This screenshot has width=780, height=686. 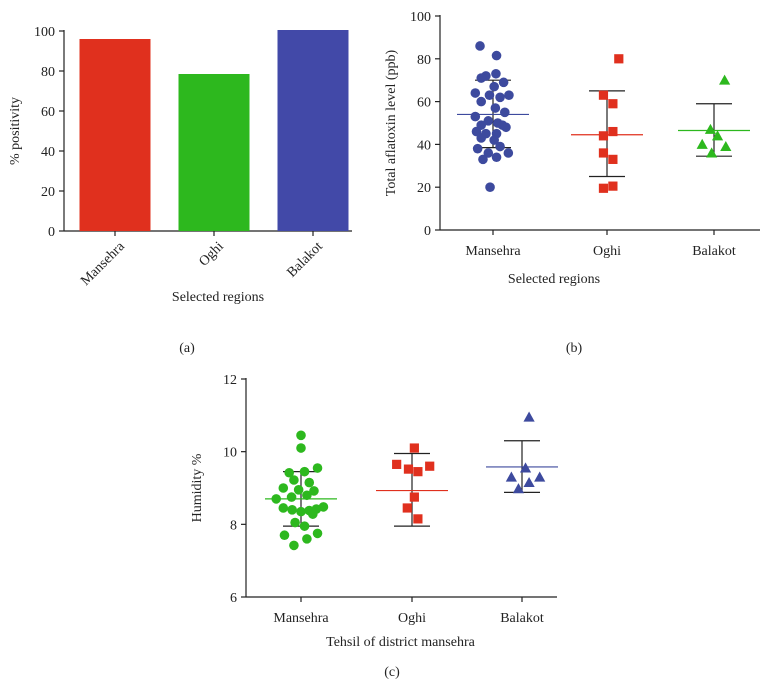 What do you see at coordinates (420, 17) in the screenshot?
I see `y-tick-label-b: 100` at bounding box center [420, 17].